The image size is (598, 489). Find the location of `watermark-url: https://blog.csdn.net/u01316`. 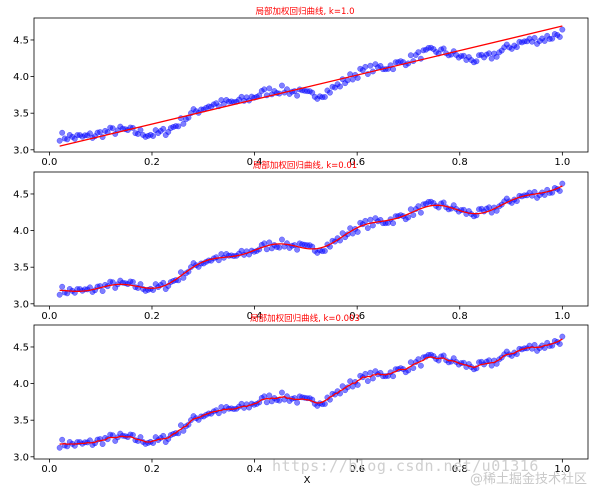

watermark-url: https://blog.csdn.net/u01316 is located at coordinates (405, 466).